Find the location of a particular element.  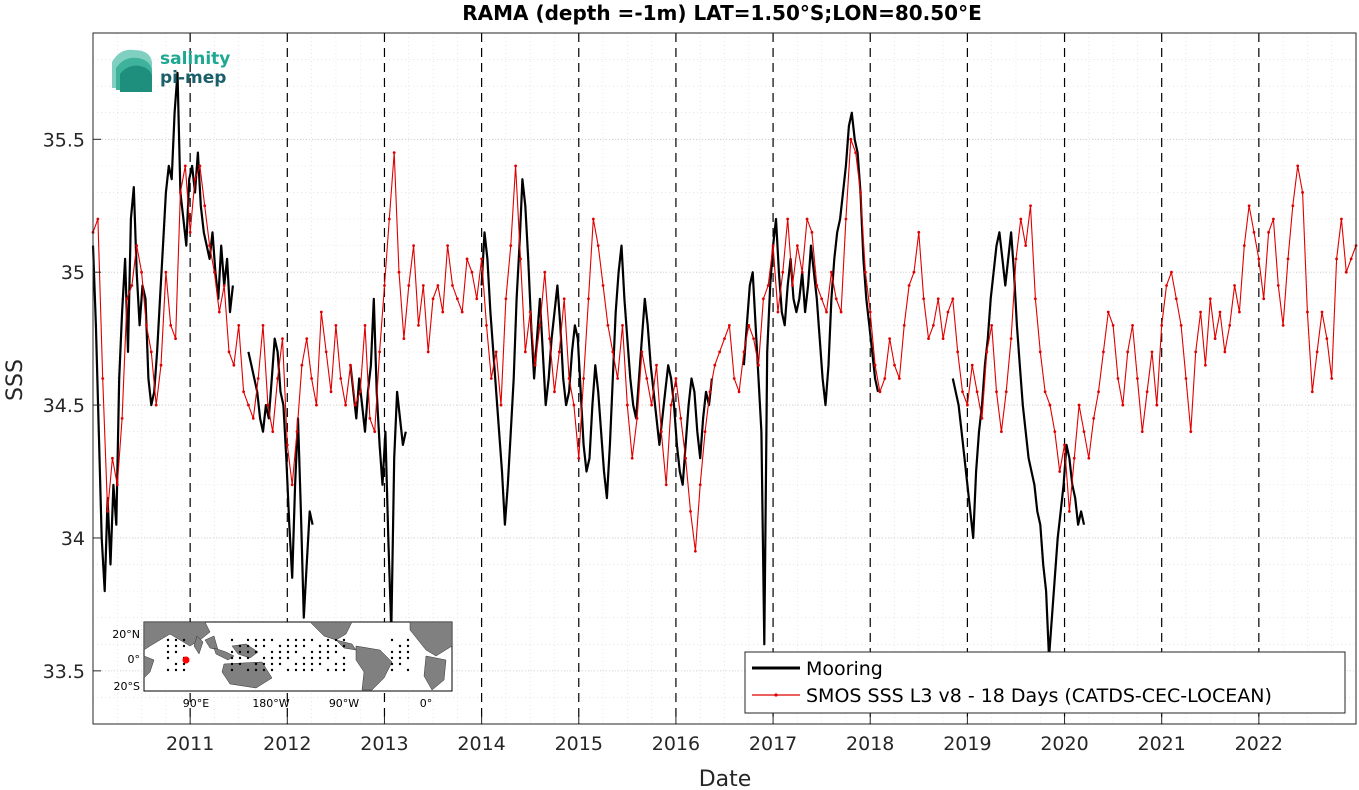

inset-xtick-90e: 90°E is located at coordinates (196, 703).